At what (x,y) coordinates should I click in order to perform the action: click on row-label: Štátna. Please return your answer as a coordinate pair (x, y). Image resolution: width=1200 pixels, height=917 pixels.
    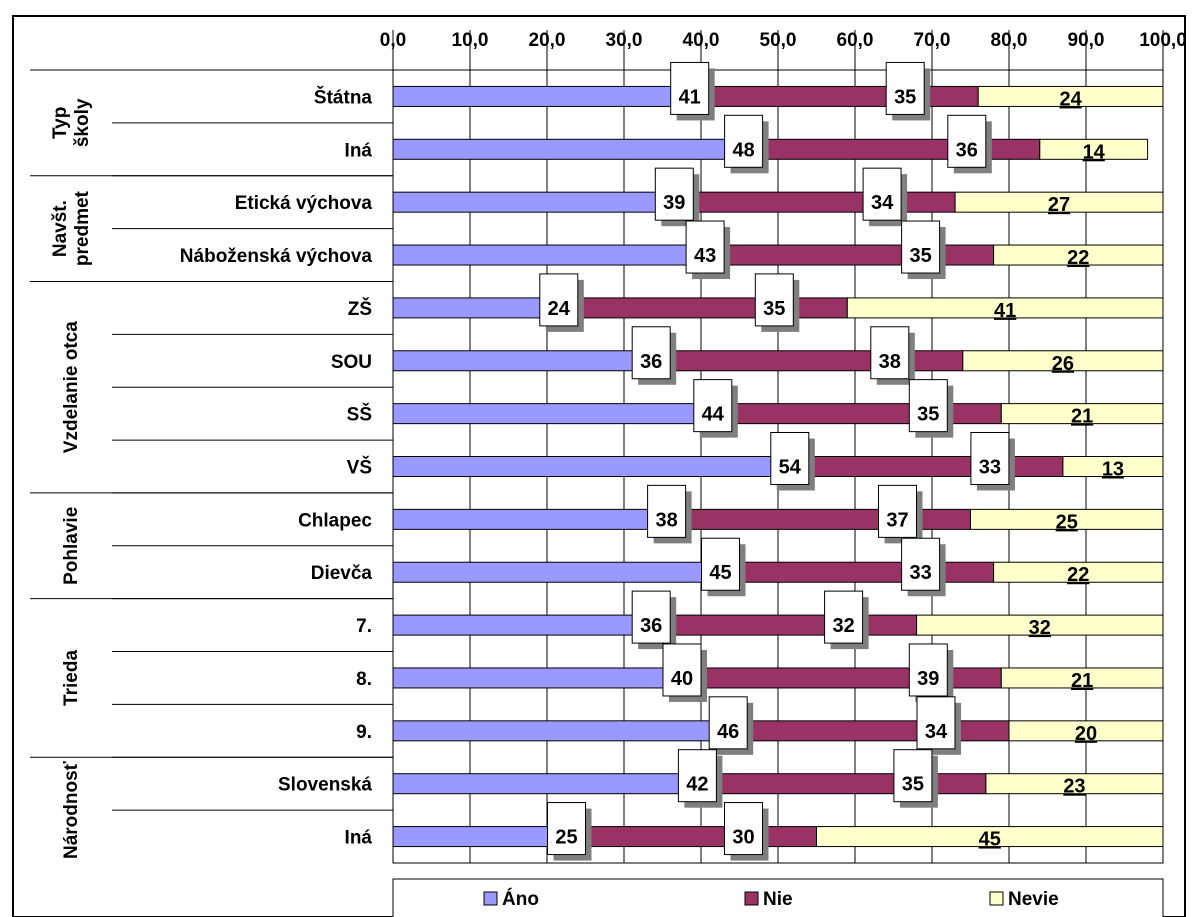
    Looking at the image, I should click on (343, 97).